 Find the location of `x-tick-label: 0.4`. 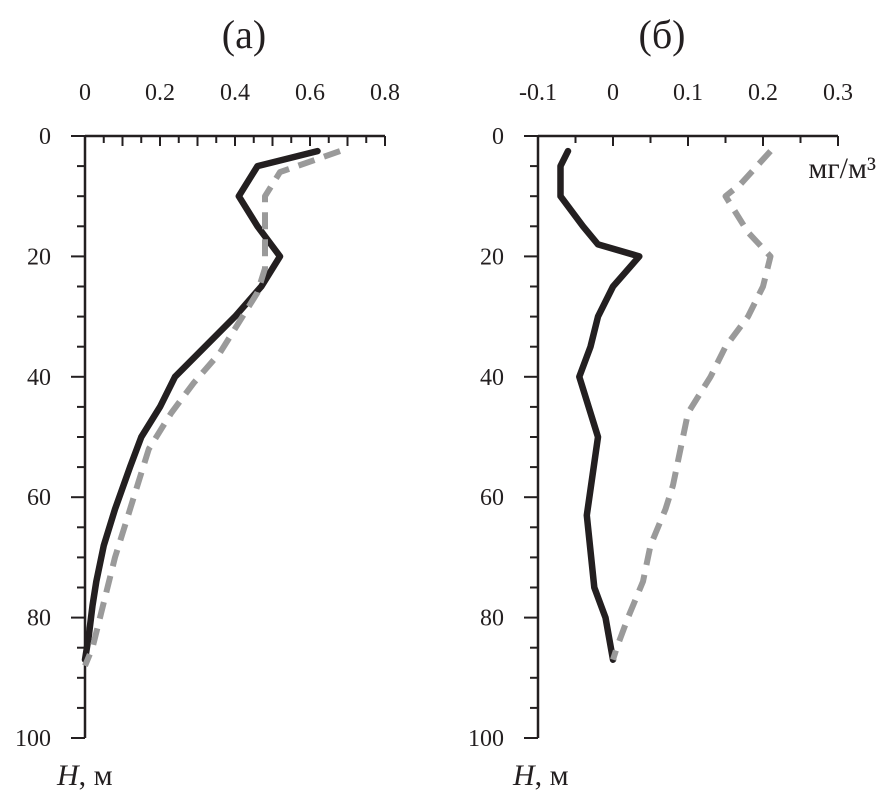

x-tick-label: 0.4 is located at coordinates (235, 93).